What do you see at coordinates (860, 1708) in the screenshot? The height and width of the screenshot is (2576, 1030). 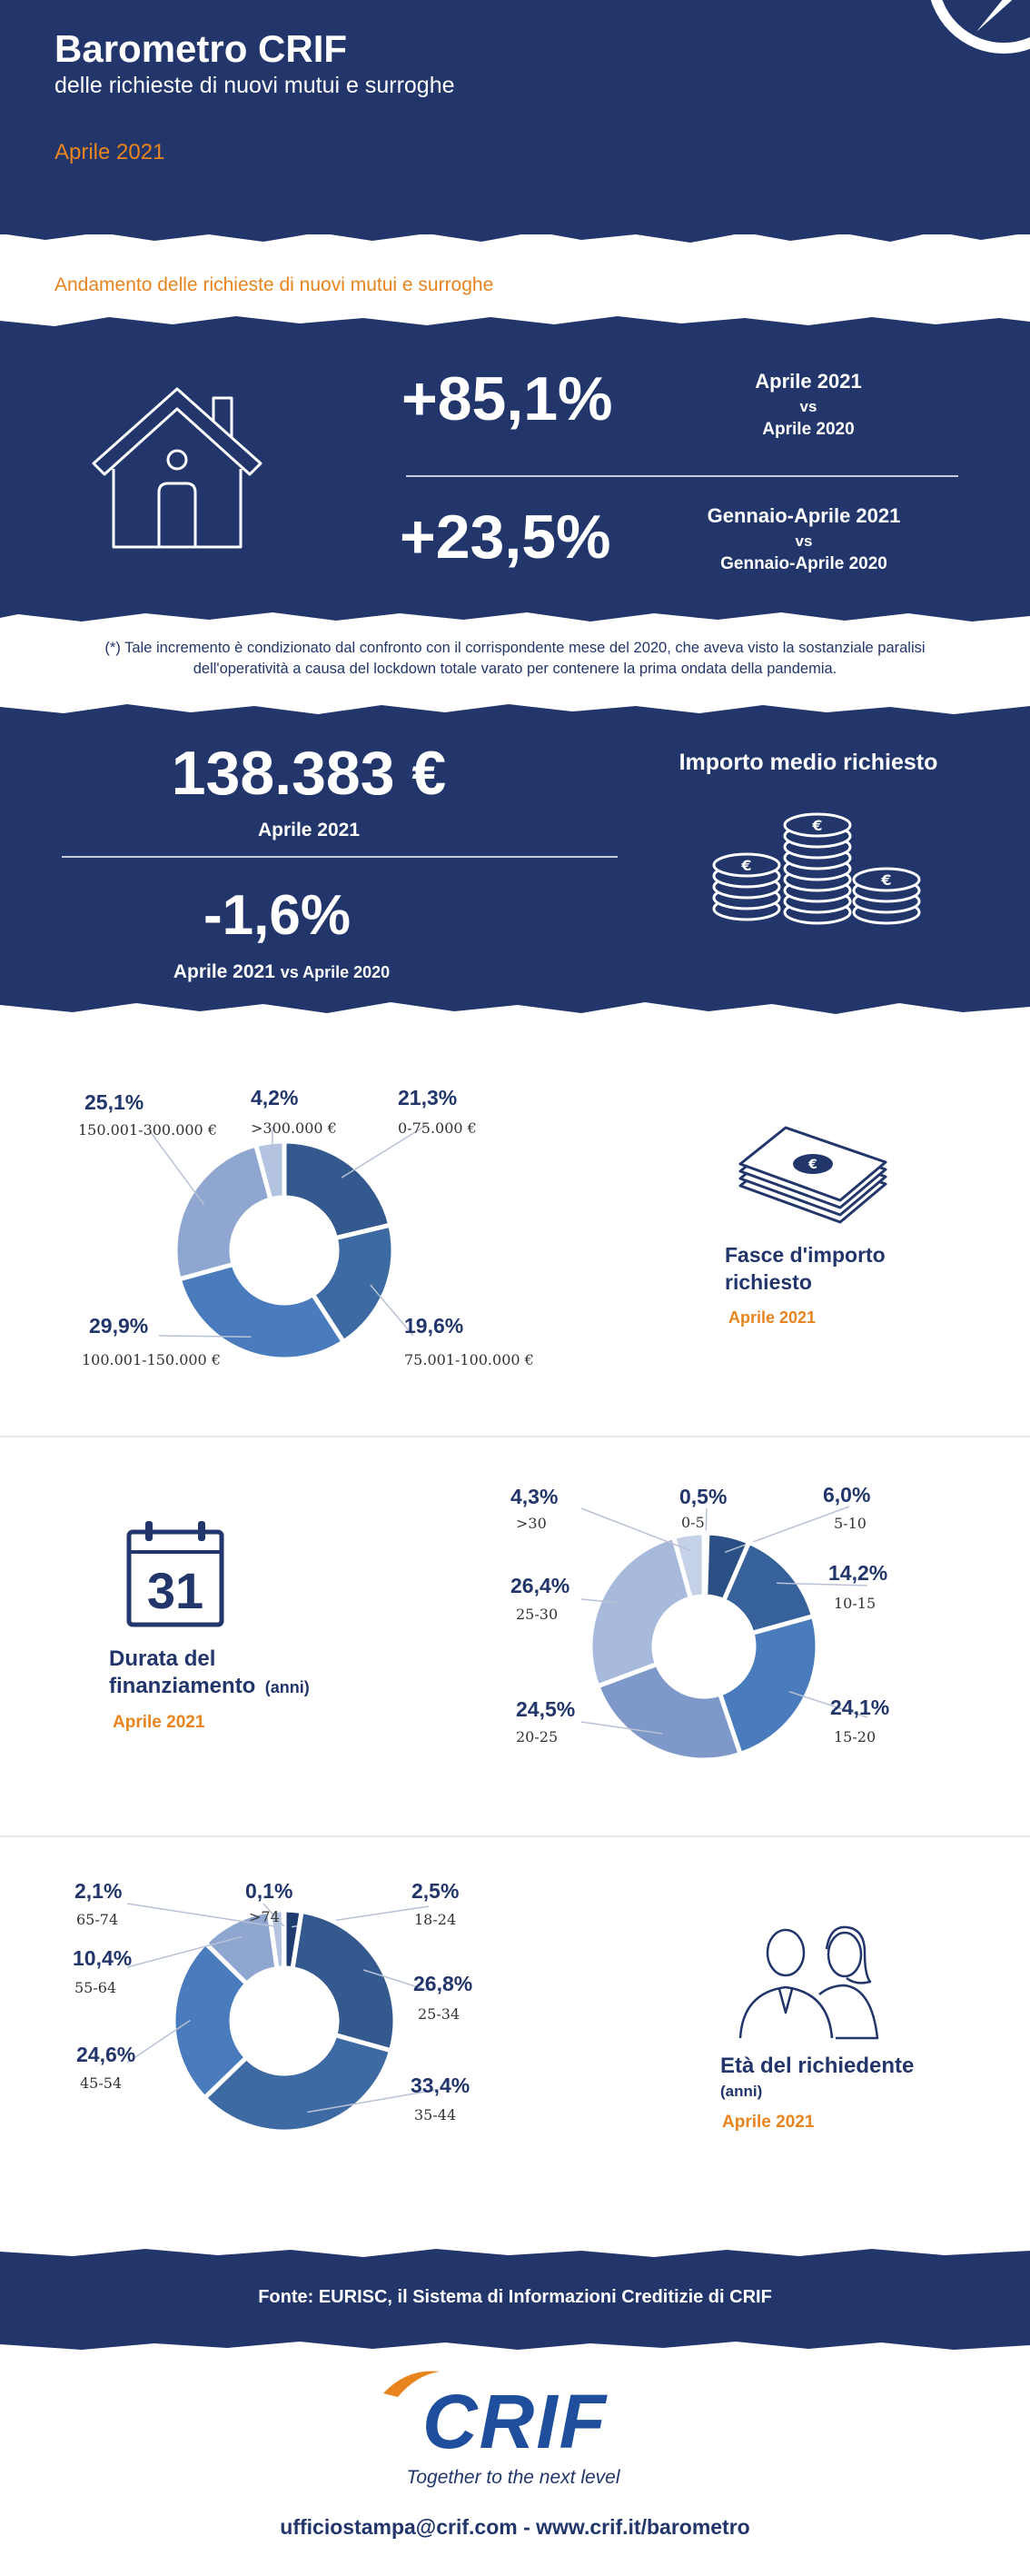 I see `durata-label-pct-3: 24,1%` at bounding box center [860, 1708].